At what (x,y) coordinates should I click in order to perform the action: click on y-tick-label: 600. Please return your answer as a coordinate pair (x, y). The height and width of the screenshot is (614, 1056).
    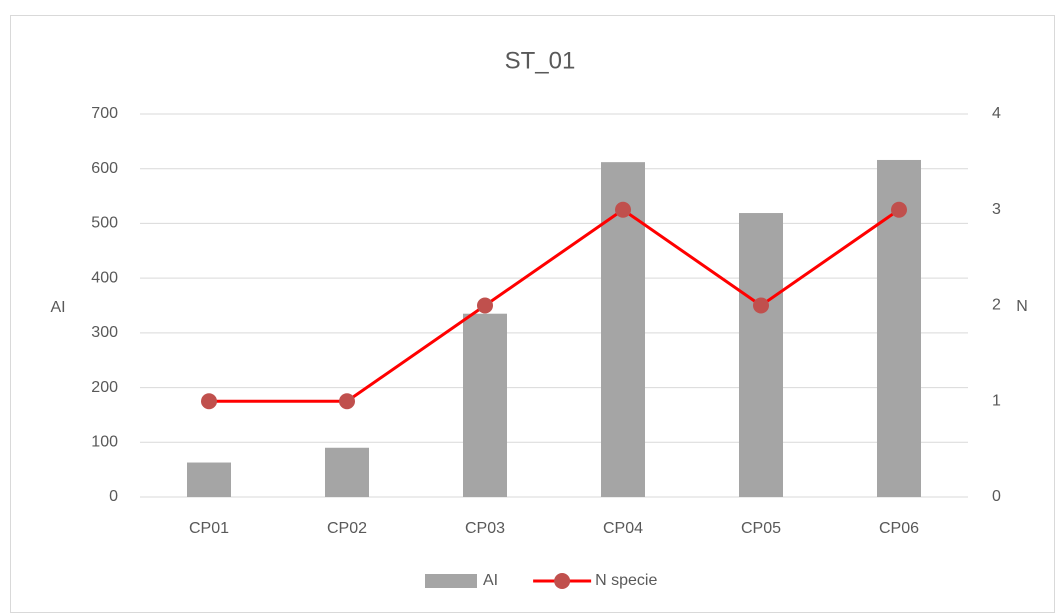
    Looking at the image, I should click on (104, 168).